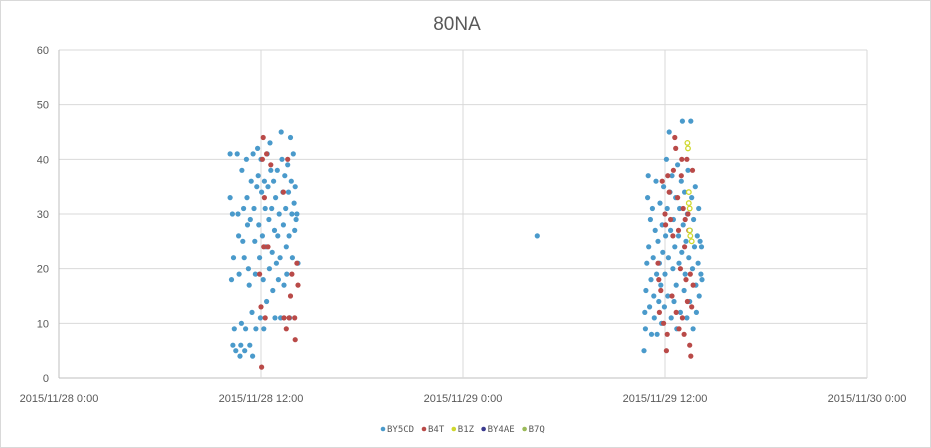 The height and width of the screenshot is (448, 931). What do you see at coordinates (59, 399) in the screenshot?
I see `x-tick-label: 2015/11/28 0:00` at bounding box center [59, 399].